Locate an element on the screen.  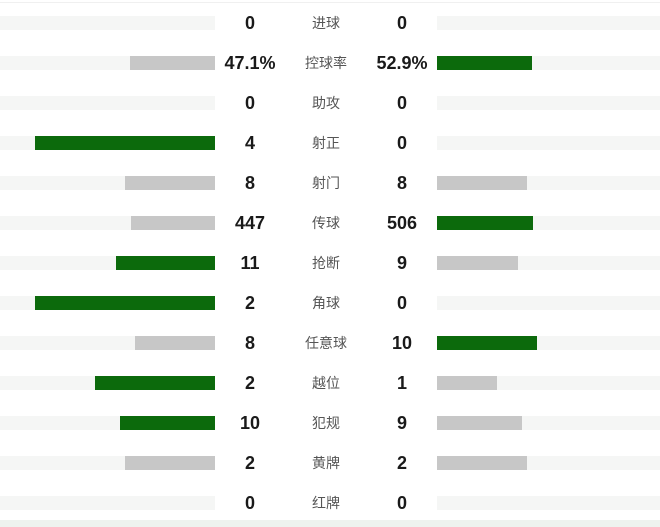
stat-row: 8 任意球 10 is located at coordinates (330, 343).